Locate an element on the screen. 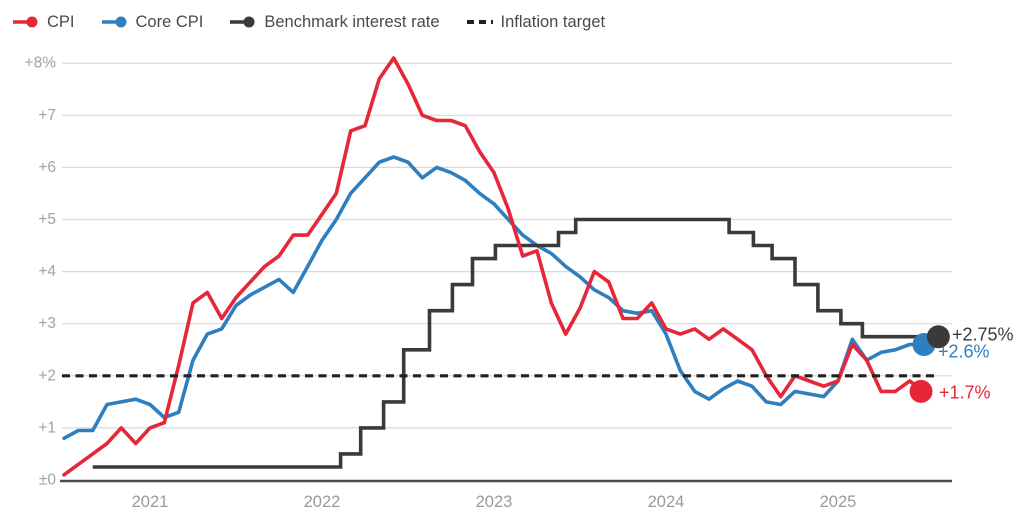 The height and width of the screenshot is (524, 1029). x-tick-label: 2022 is located at coordinates (322, 502).